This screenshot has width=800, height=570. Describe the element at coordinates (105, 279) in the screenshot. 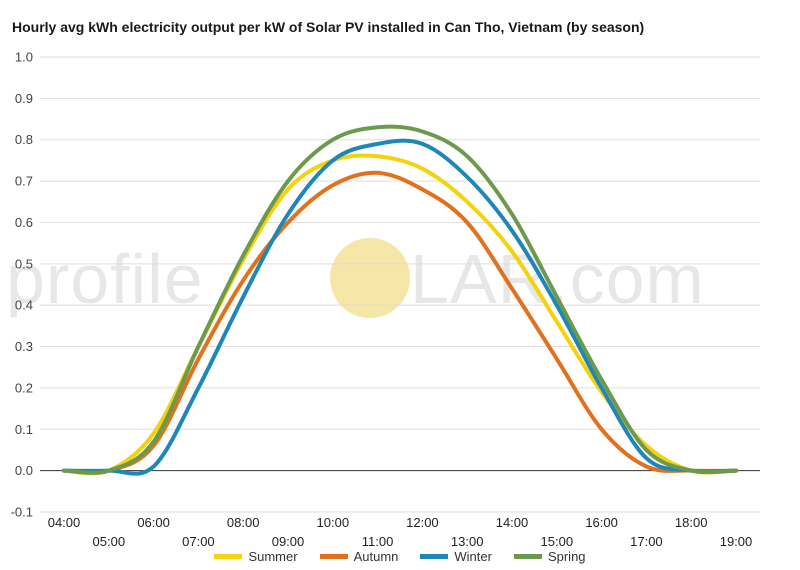

I see `watermark-text-left: profile` at that location.